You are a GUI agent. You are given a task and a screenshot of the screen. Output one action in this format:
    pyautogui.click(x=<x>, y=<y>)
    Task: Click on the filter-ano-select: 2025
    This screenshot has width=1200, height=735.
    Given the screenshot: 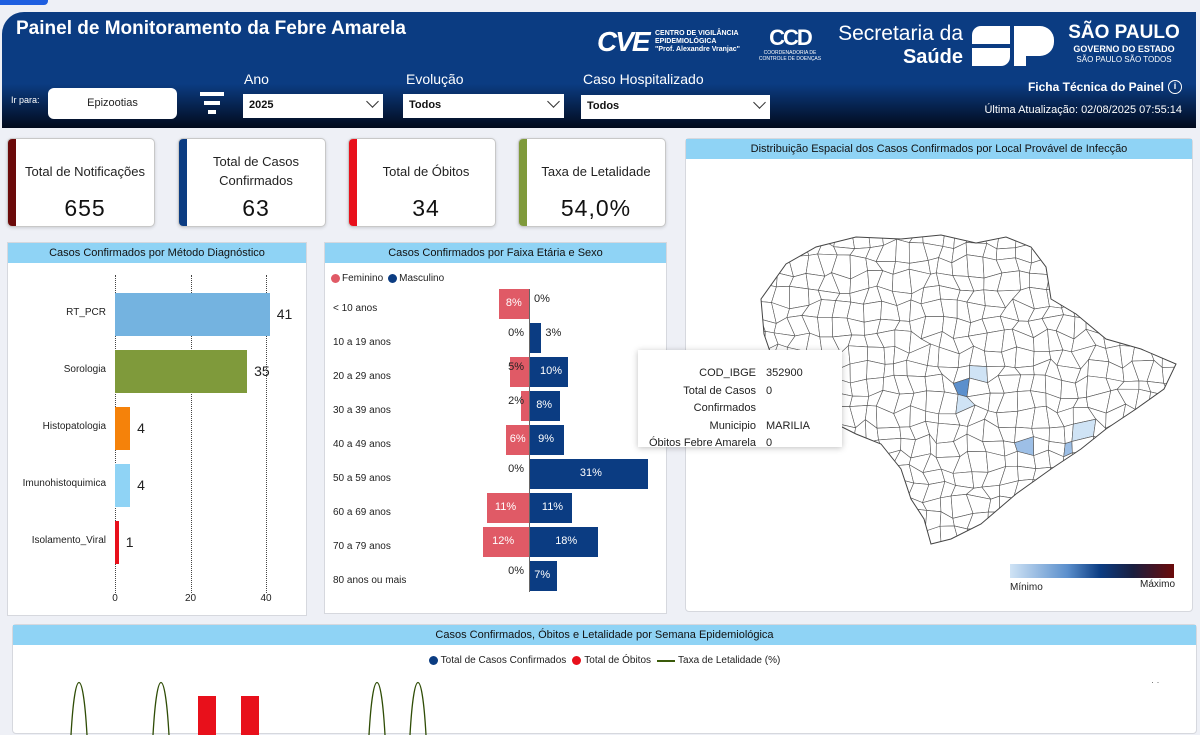 What is the action you would take?
    pyautogui.click(x=313, y=106)
    